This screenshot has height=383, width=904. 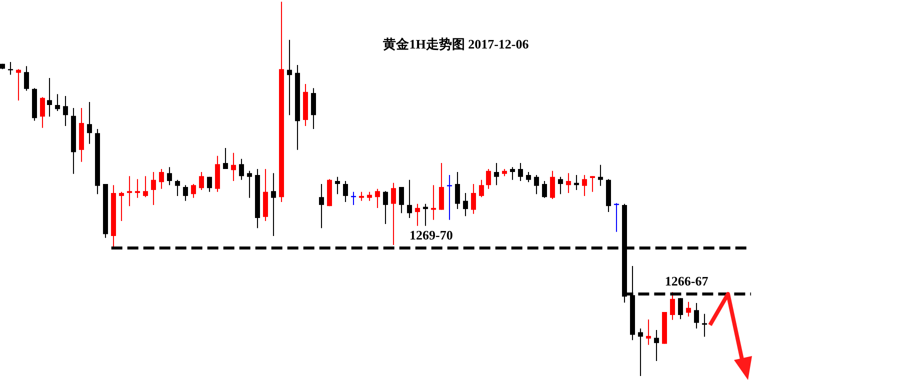 What do you see at coordinates (456, 44) in the screenshot?
I see `text: 黄金1H走势图 2017-12-06` at bounding box center [456, 44].